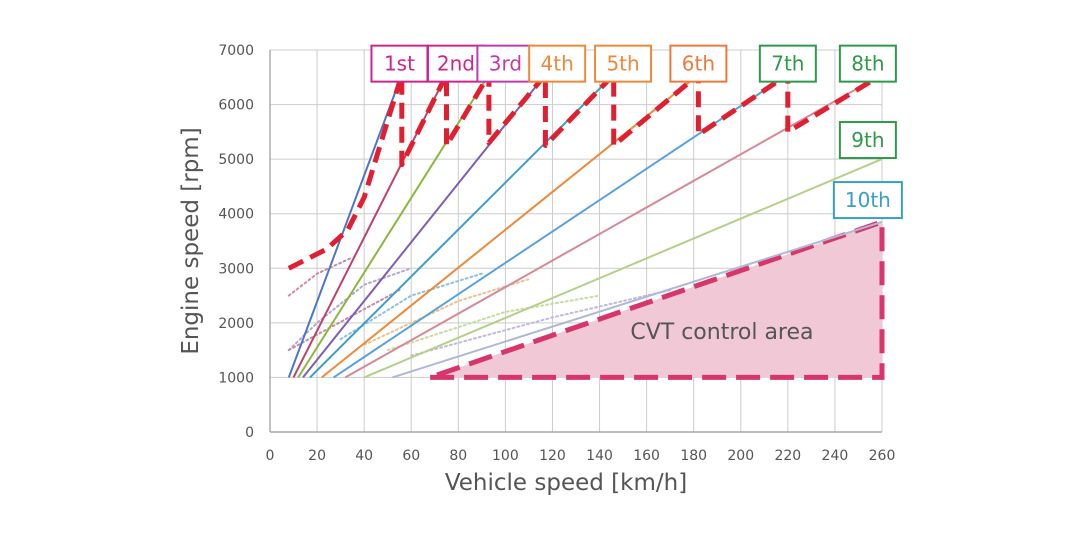 Image resolution: width=1080 pixels, height=533 pixels. Describe the element at coordinates (345, 226) in the screenshot. I see `gear-line-1st` at that location.